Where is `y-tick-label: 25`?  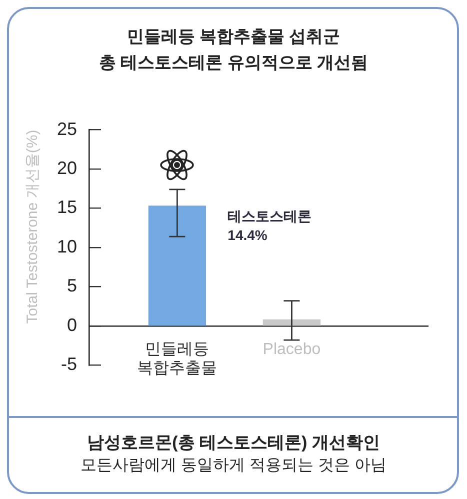
y-tick-label: 25 is located at coordinates (66, 128).